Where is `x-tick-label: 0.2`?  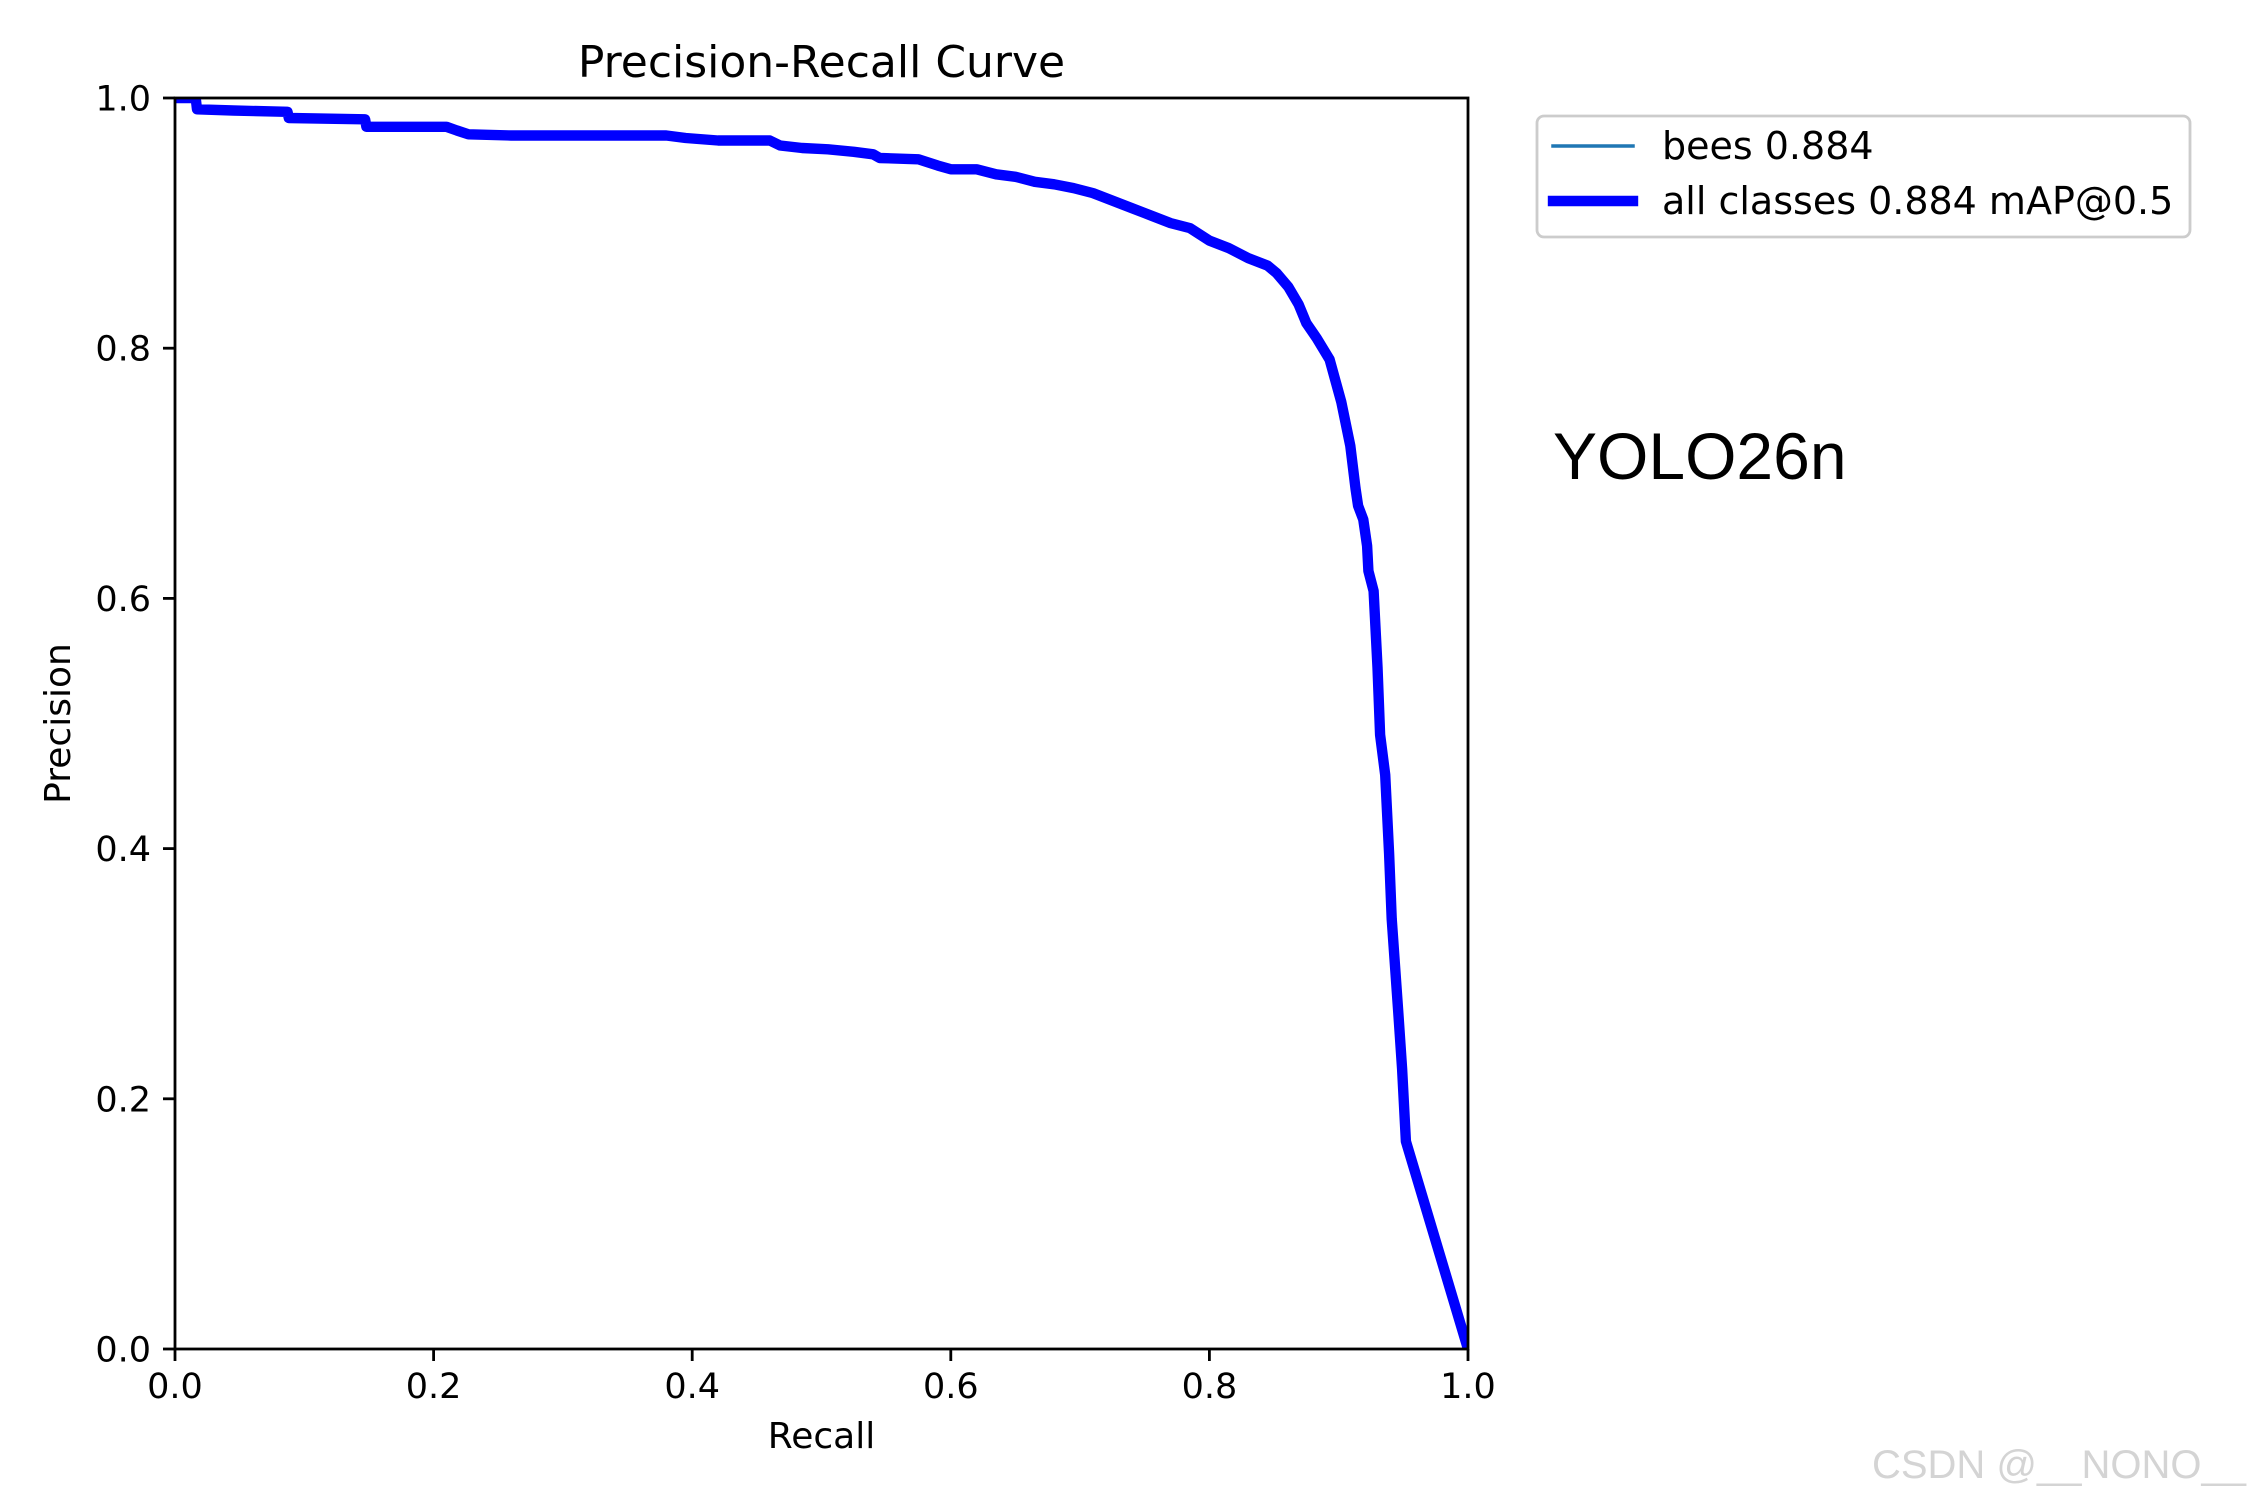 x-tick-label: 0.2 is located at coordinates (434, 1387).